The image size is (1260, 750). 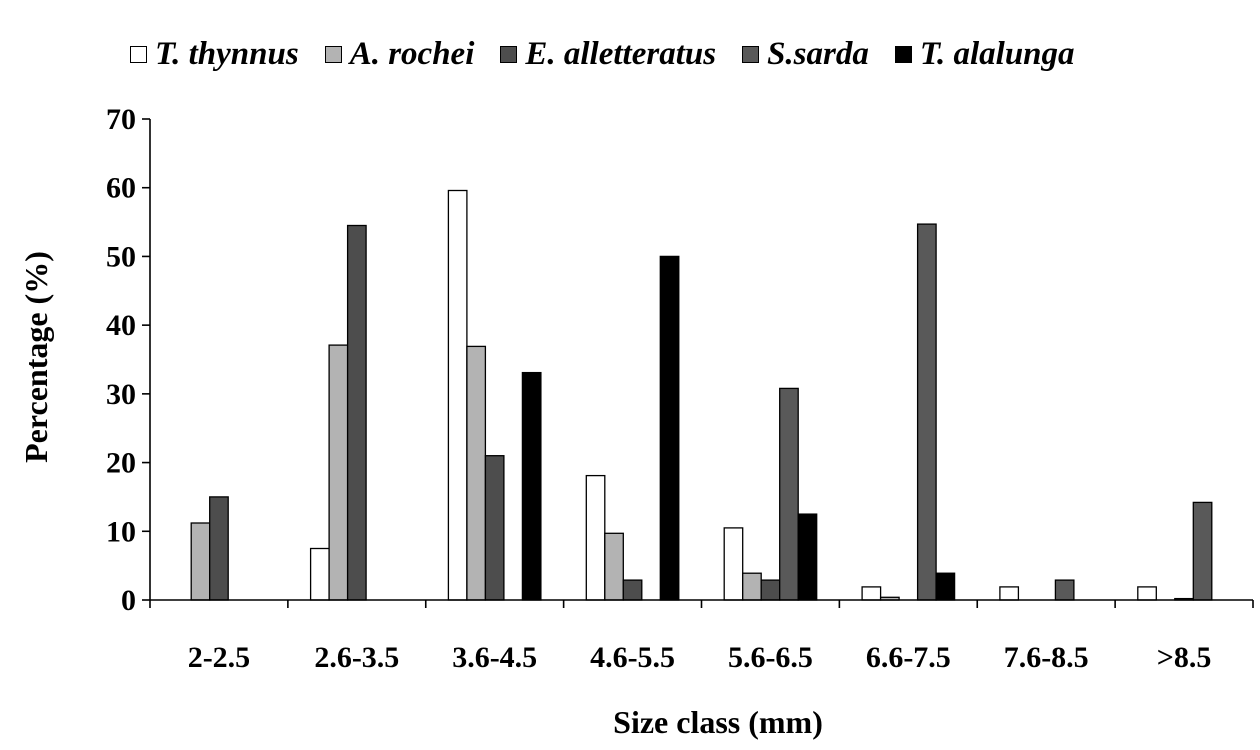 I want to click on legend-item: T. alalunga, so click(x=984, y=54).